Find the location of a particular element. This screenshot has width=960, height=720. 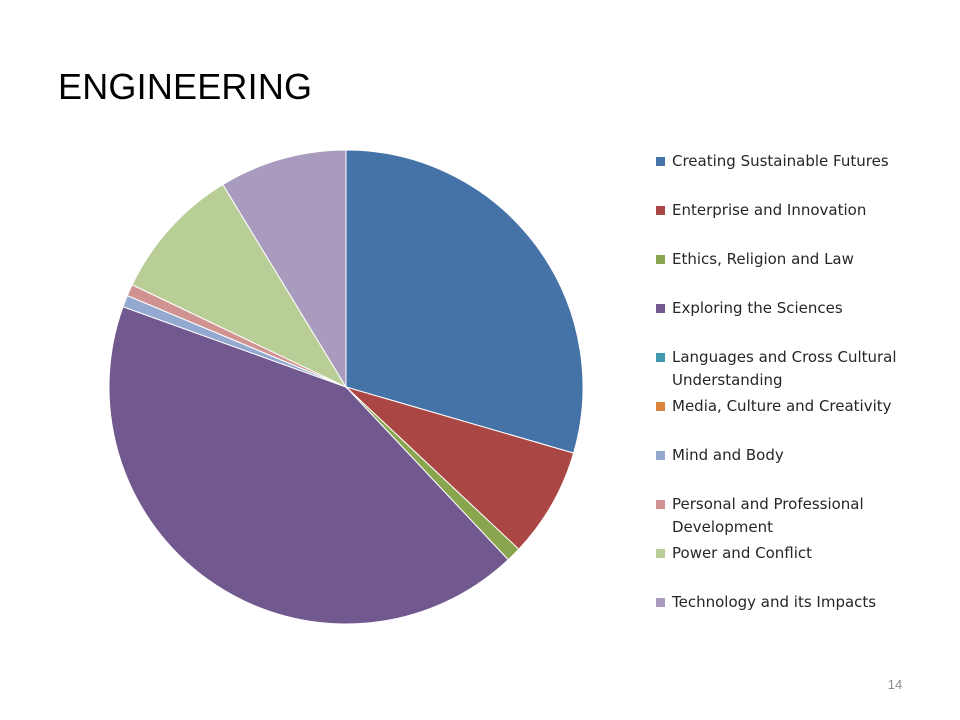

pie-slice-enterprise-and-innovation is located at coordinates (460, 468).